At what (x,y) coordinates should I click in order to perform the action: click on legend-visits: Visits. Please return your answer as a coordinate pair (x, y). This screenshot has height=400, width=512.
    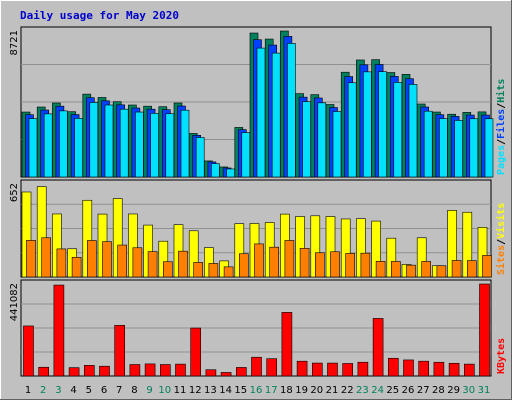
    Looking at the image, I should click on (501, 221).